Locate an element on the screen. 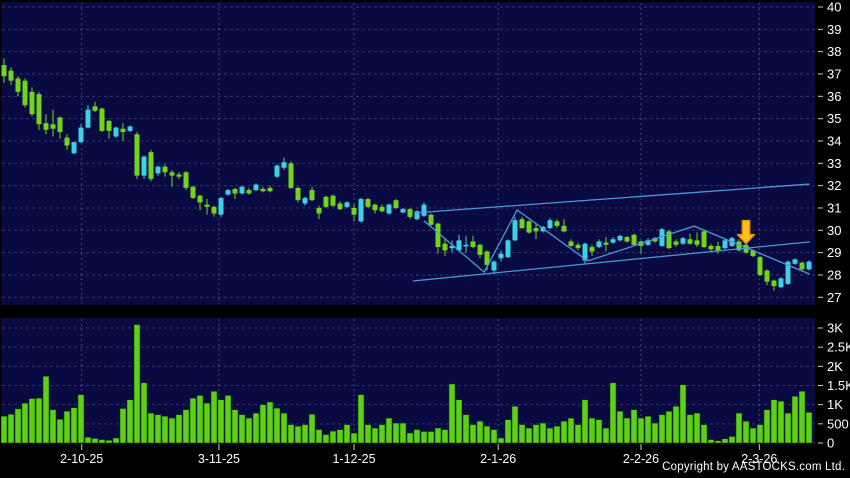 The image size is (850, 478). price-tick-label: 30 is located at coordinates (834, 230).